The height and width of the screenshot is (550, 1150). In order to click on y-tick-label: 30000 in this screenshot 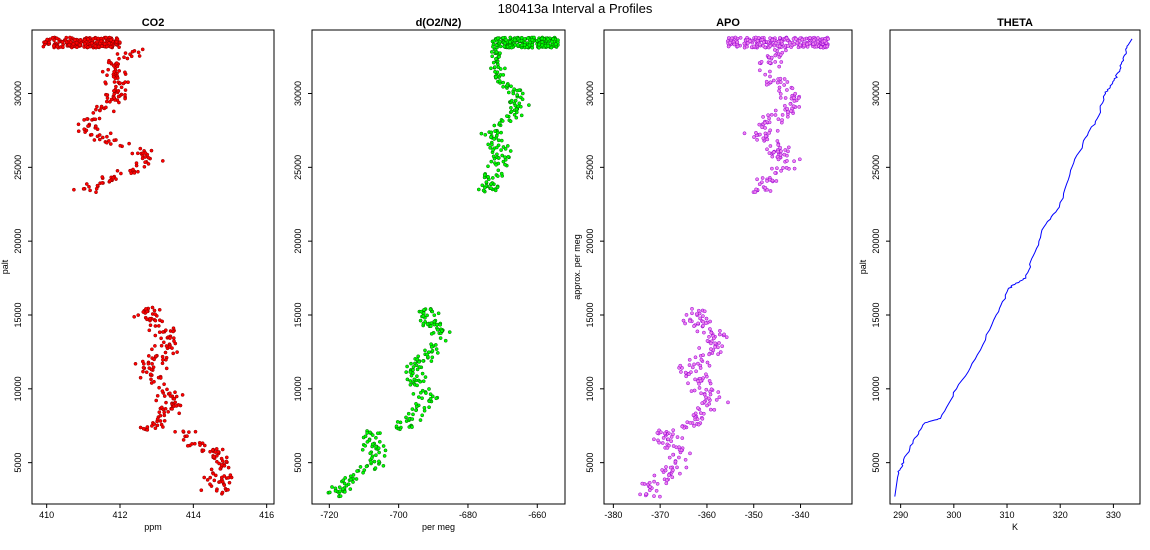, I will do `click(18, 93)`.